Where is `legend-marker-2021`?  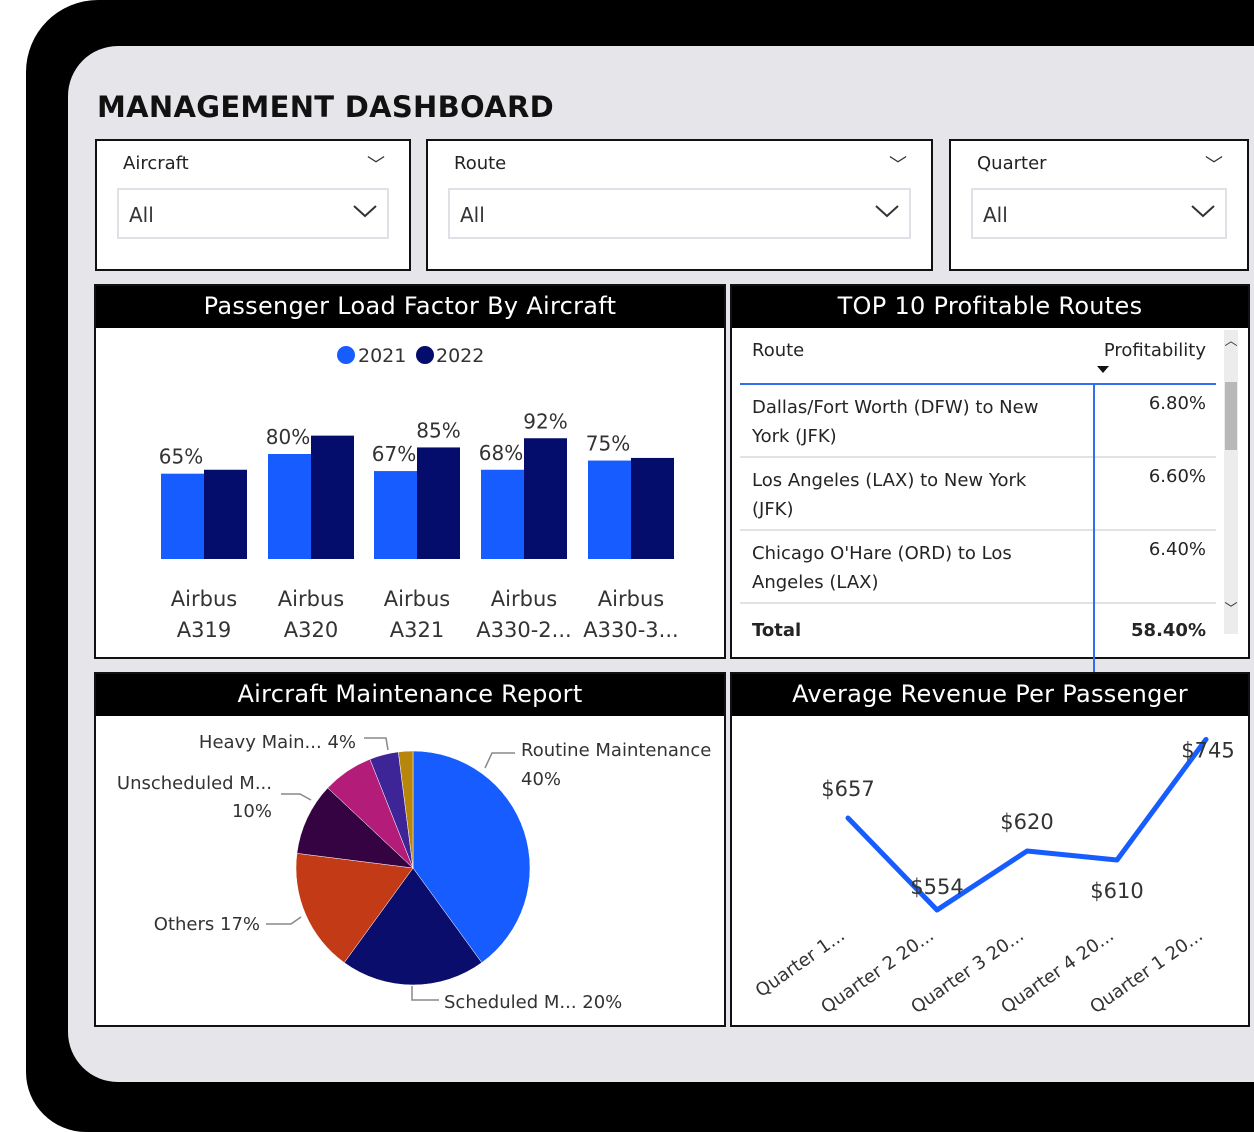 legend-marker-2021 is located at coordinates (346, 355).